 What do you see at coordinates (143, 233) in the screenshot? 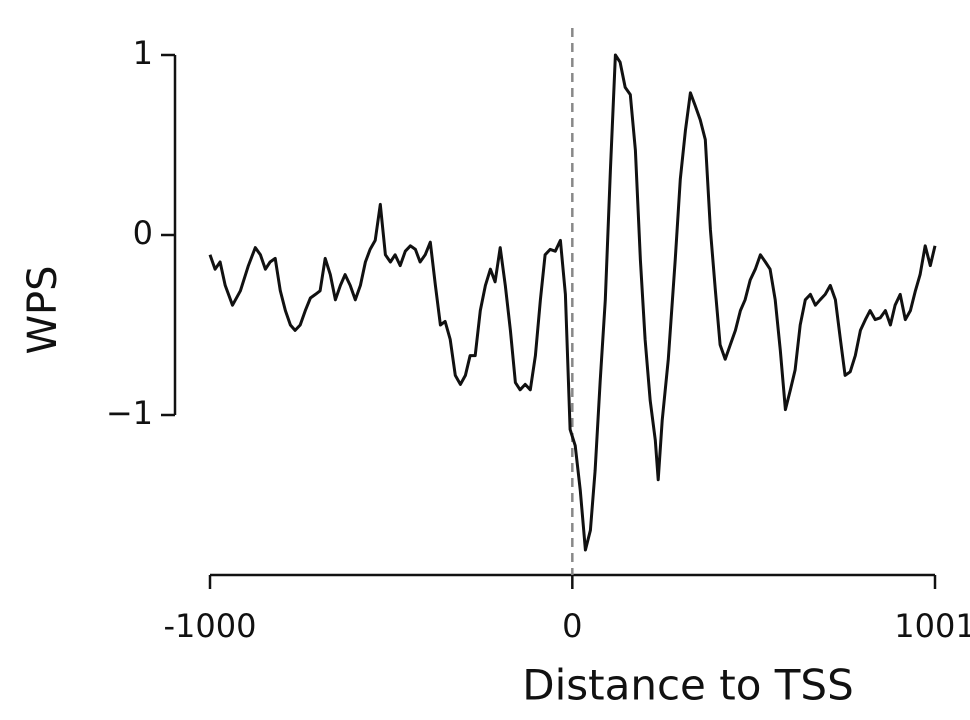
I see `y-tick-label: 0` at bounding box center [143, 233].